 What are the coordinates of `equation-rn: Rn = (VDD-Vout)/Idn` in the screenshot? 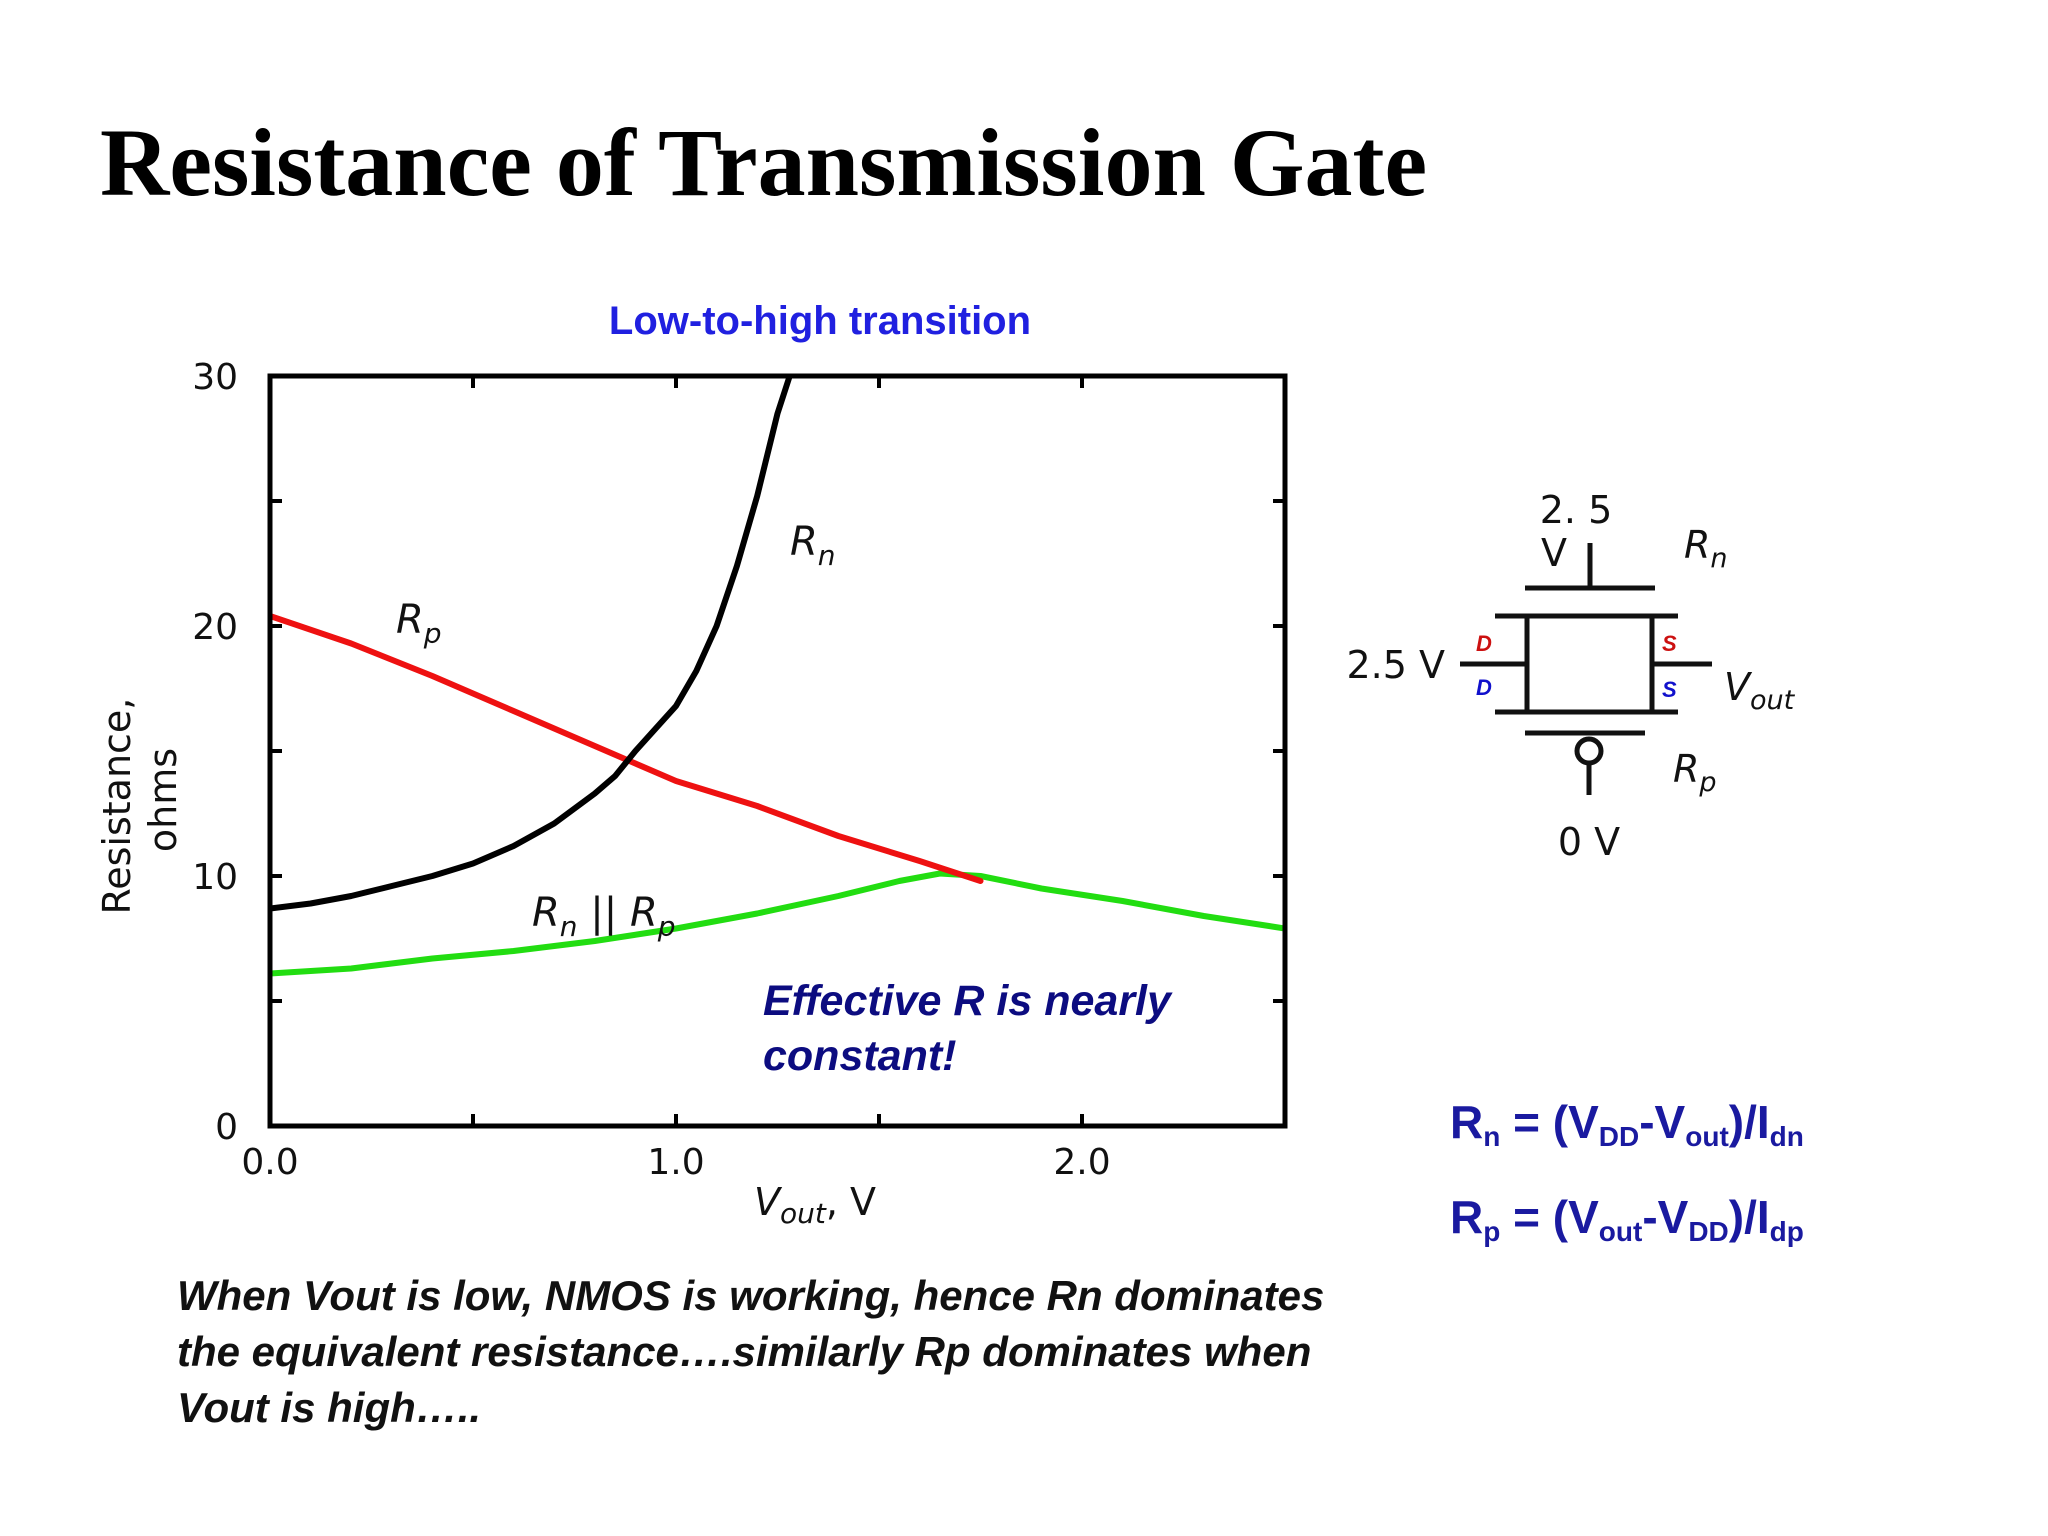 It's located at (1627, 1124).